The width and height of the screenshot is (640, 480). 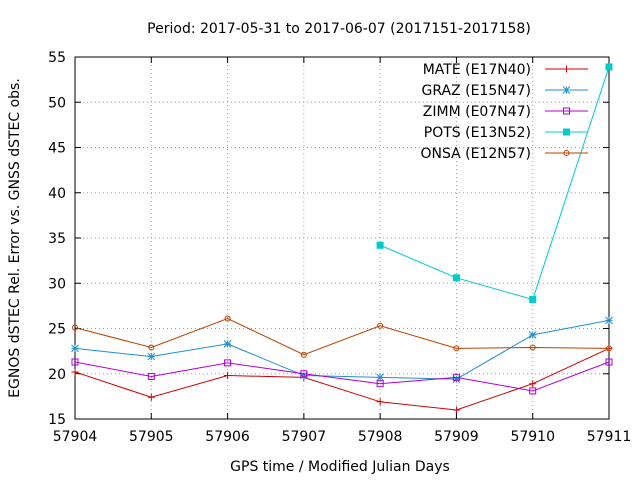 What do you see at coordinates (477, 133) in the screenshot?
I see `legend-label: POTS (E13N52)` at bounding box center [477, 133].